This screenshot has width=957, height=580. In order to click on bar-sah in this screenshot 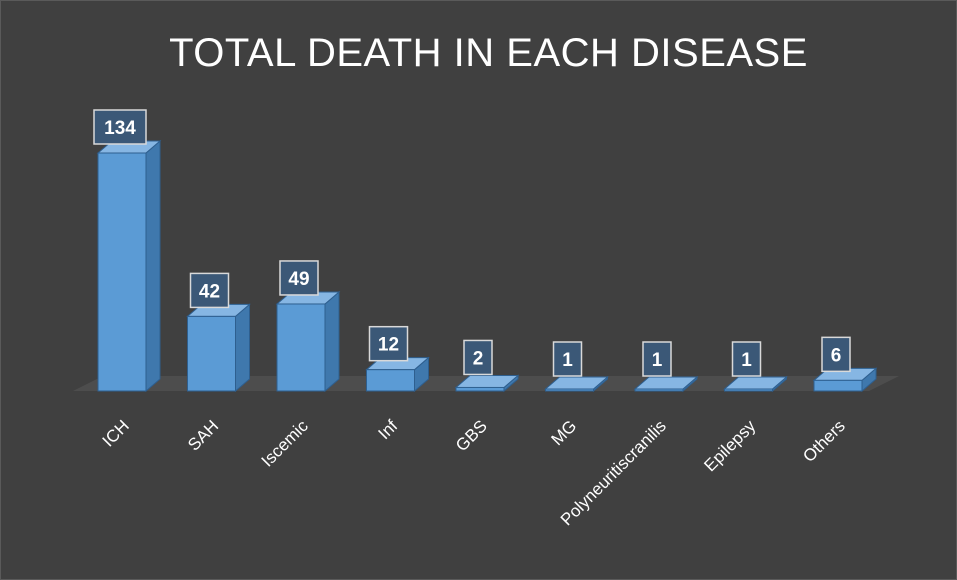, I will do `click(218, 348)`.